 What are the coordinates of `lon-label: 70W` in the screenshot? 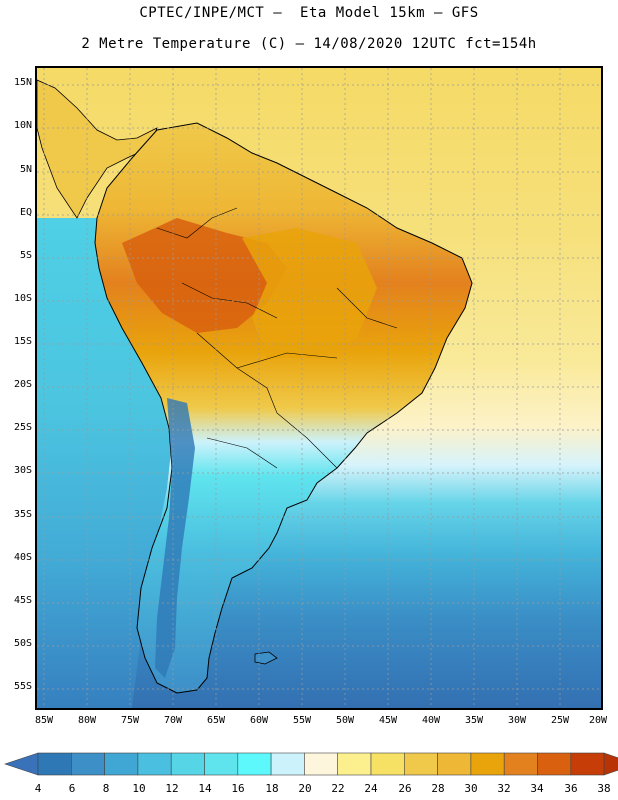 It's located at (173, 720).